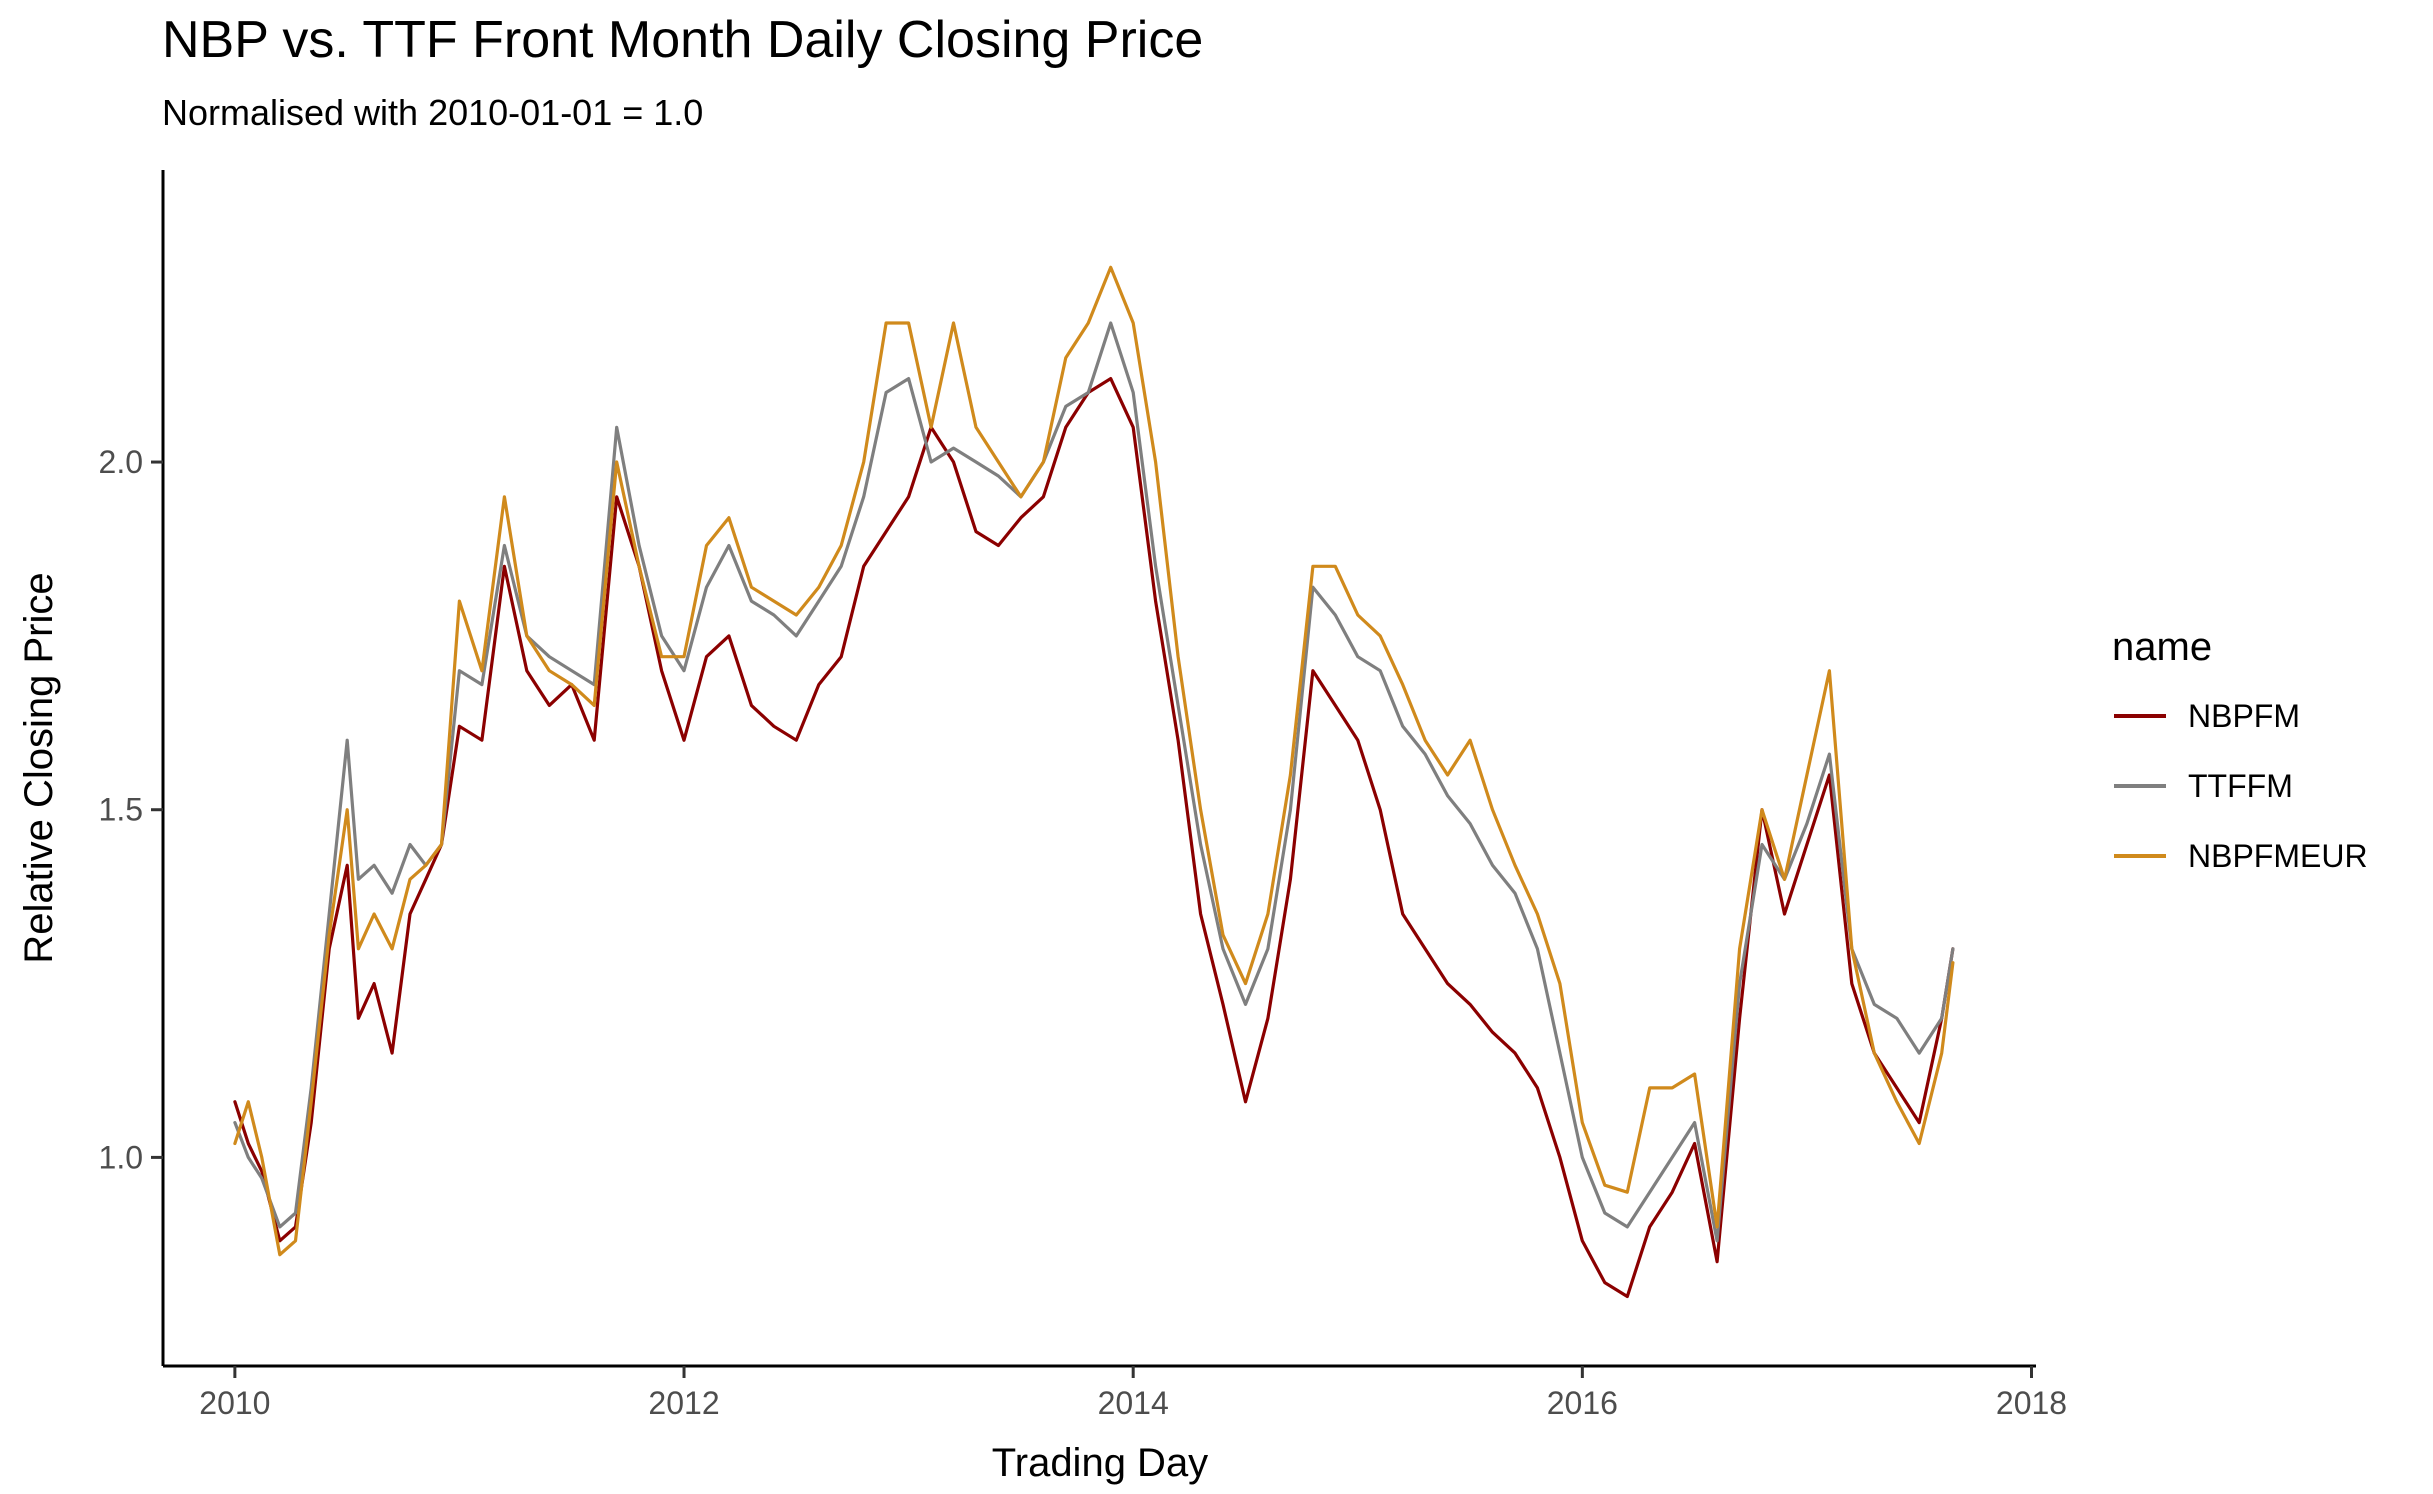  Describe the element at coordinates (39, 767) in the screenshot. I see `y-axis-title: Relative Closing Price` at that location.